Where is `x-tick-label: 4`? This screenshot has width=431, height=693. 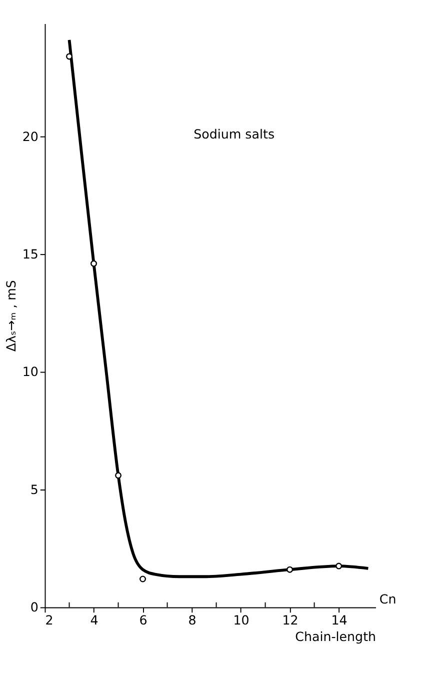 x-tick-label: 4 is located at coordinates (94, 620).